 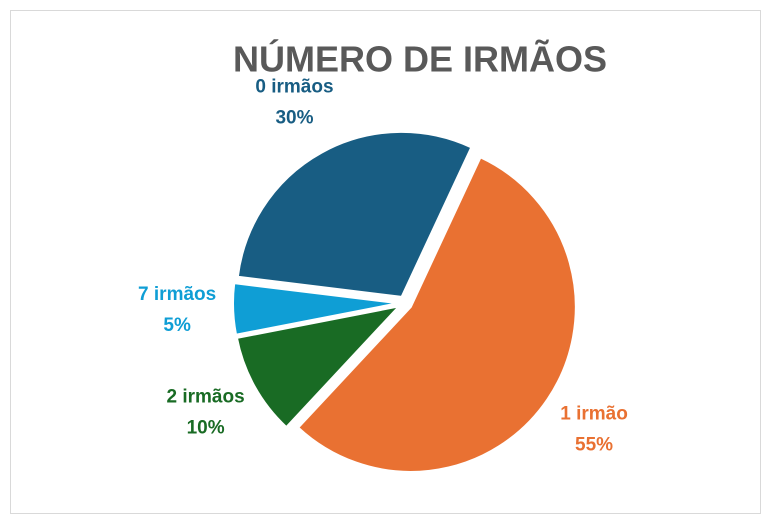 What do you see at coordinates (177, 294) in the screenshot?
I see `category-label: 7 irmãos` at bounding box center [177, 294].